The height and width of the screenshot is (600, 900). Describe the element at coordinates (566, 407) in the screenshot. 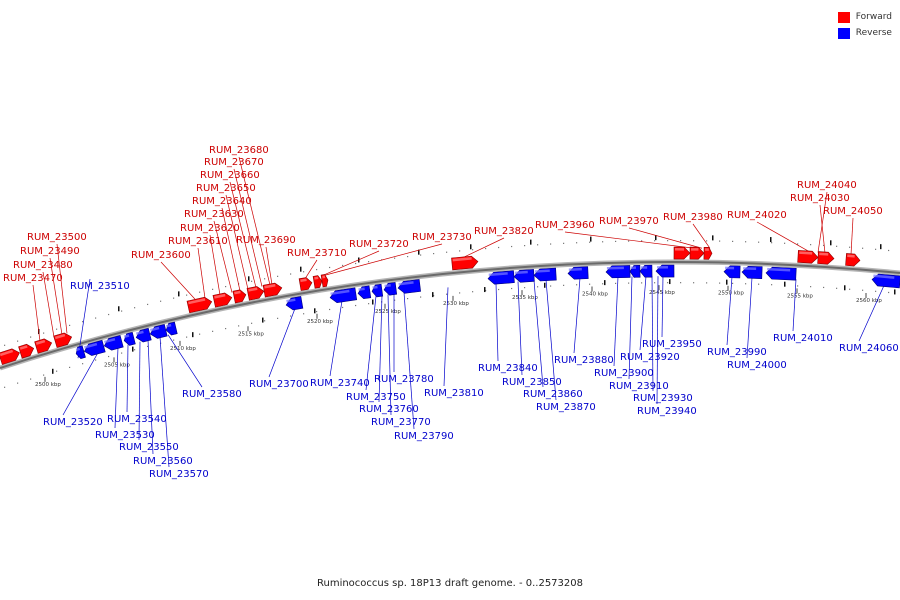

I see `gene-label: RUM_23870` at that location.